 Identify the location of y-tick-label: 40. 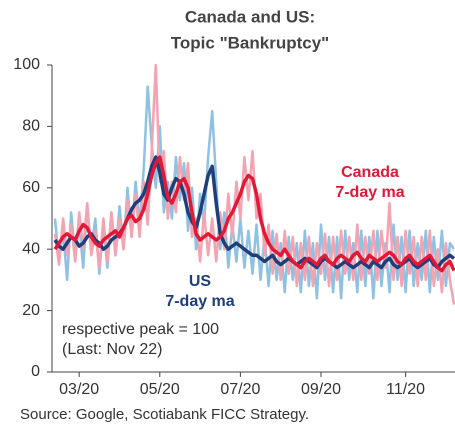
(31, 248).